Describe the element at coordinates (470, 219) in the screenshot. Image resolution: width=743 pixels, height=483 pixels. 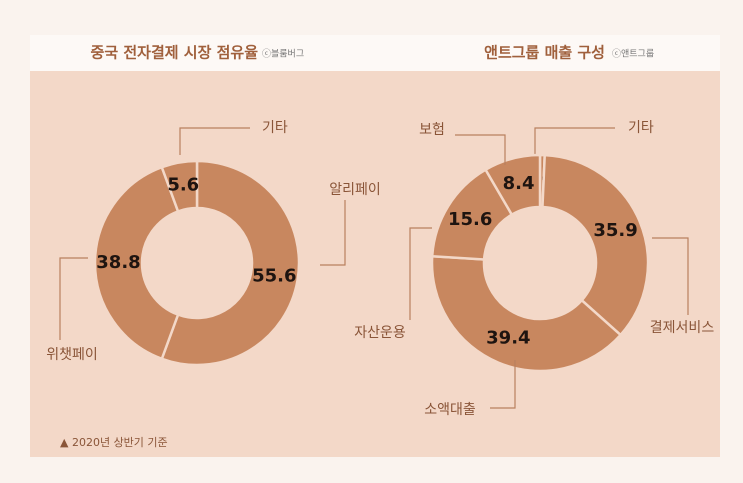
I see `value-label: 15.6` at that location.